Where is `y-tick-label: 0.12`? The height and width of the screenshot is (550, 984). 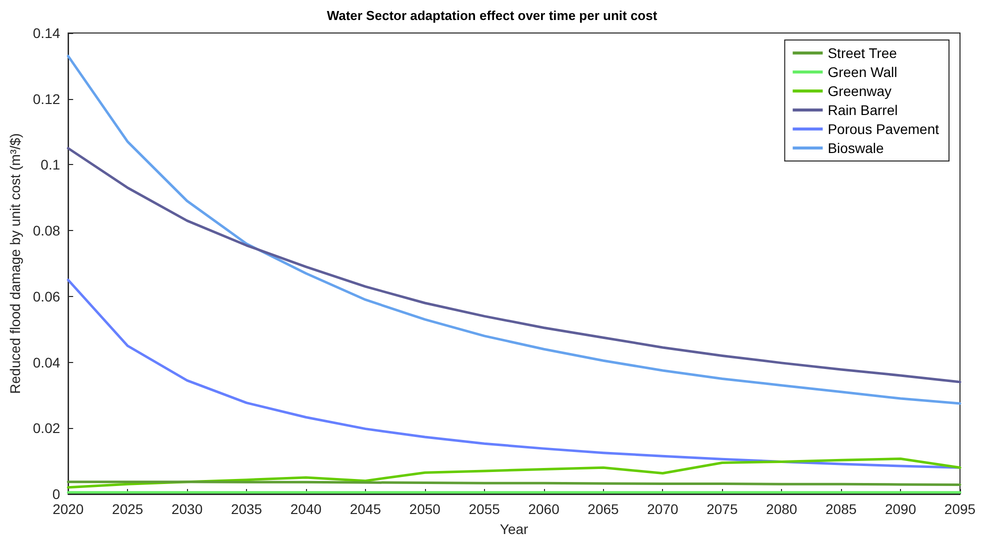 y-tick-label: 0.12 is located at coordinates (46, 98).